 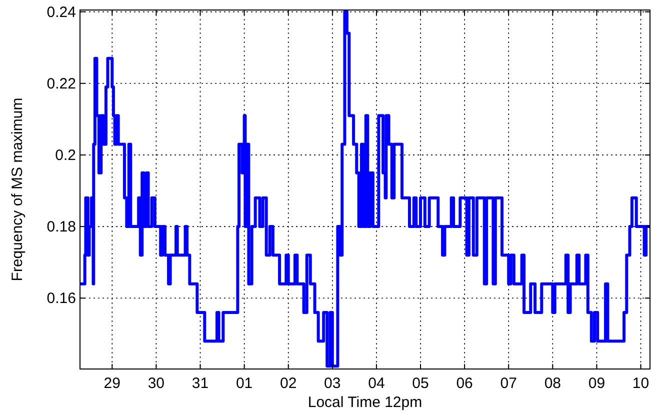 What do you see at coordinates (17, 190) in the screenshot?
I see `y-axis-title: Frequency of MS maximum` at bounding box center [17, 190].